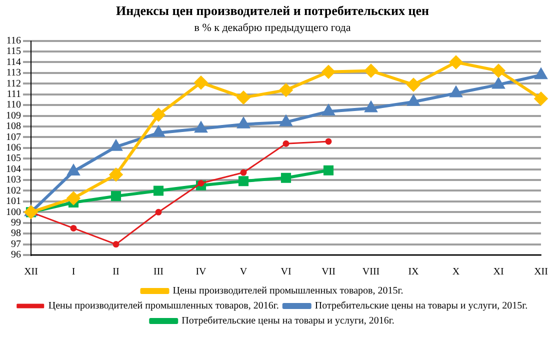 The height and width of the screenshot is (340, 555). I want to click on y-tick-label: 96, so click(16, 255).